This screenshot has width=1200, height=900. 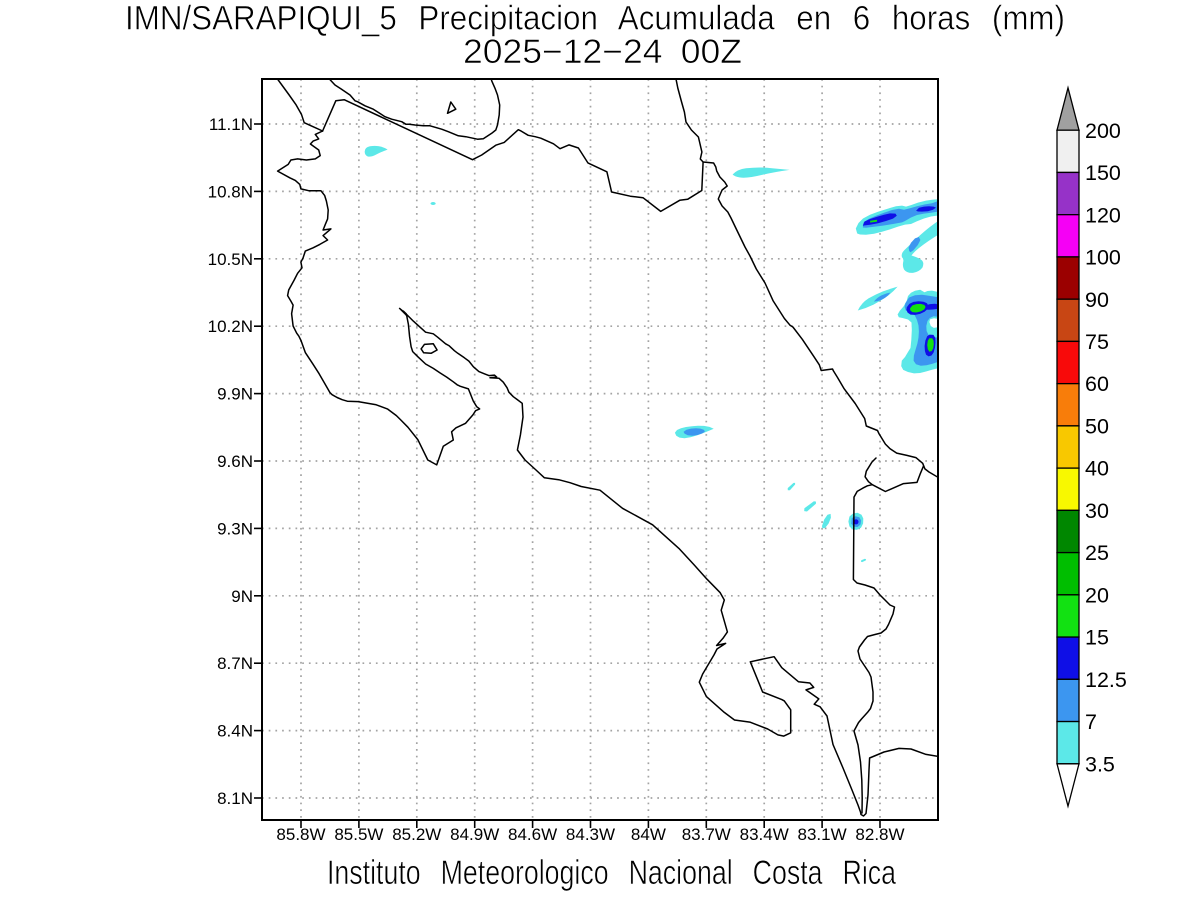 I want to click on svg-text: 12.5, so click(x=1106, y=680).